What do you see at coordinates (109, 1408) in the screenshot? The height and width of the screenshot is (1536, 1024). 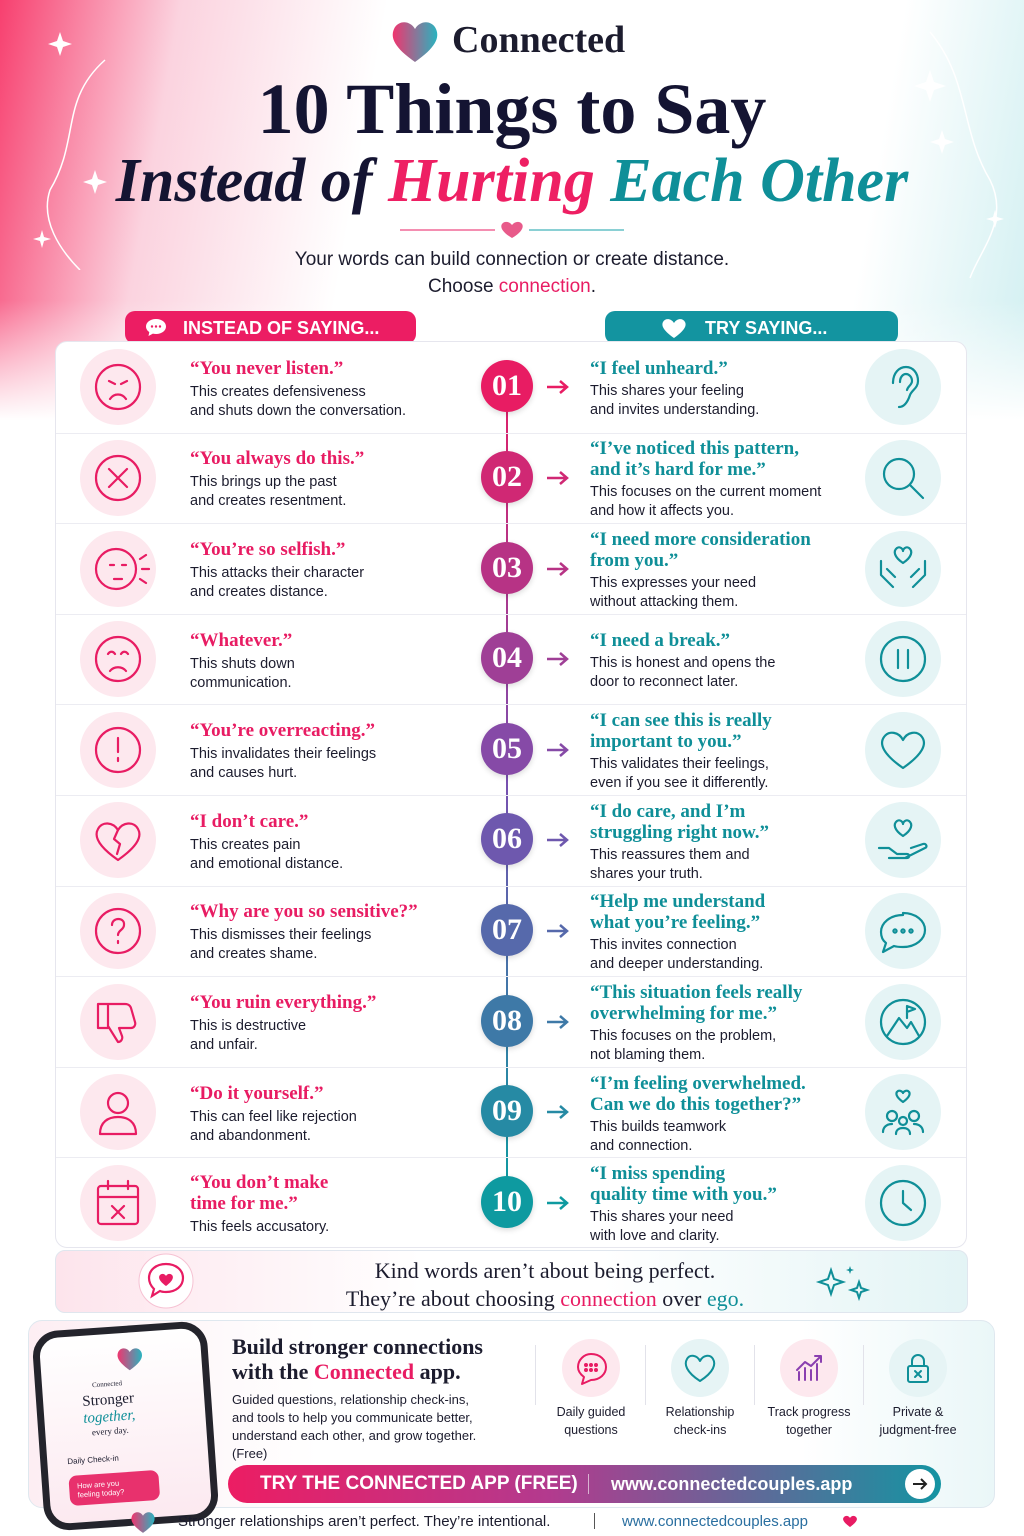 I see `phone-content: Connected Stronger together, every day.` at bounding box center [109, 1408].